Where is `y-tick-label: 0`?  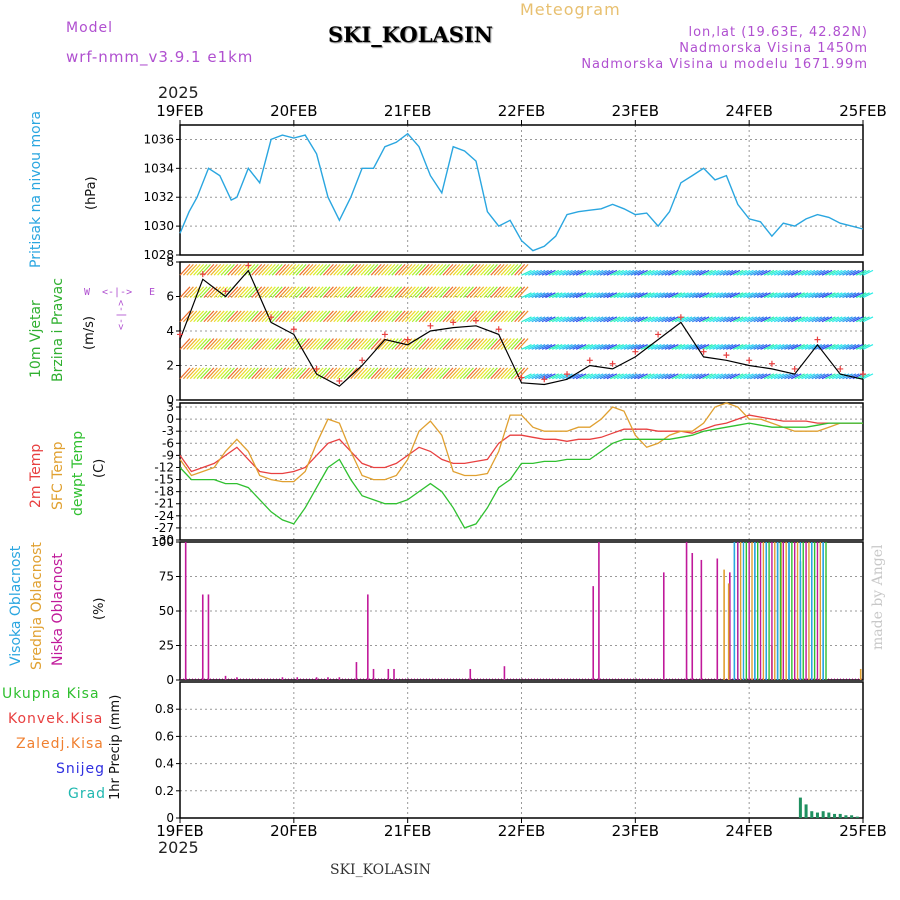 y-tick-label: 0 is located at coordinates (170, 680).